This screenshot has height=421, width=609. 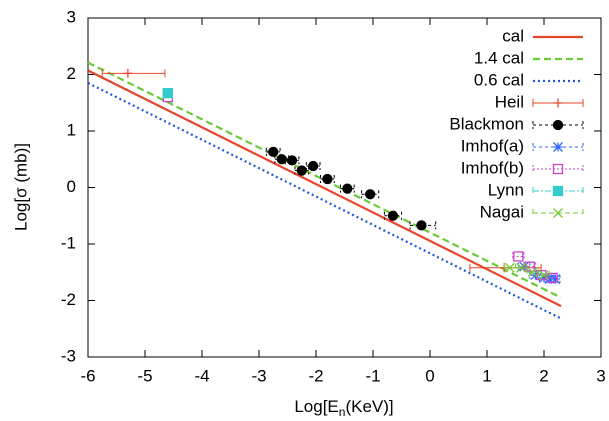 What do you see at coordinates (499, 57) in the screenshot?
I see `legend-label: 1.4 cal` at bounding box center [499, 57].